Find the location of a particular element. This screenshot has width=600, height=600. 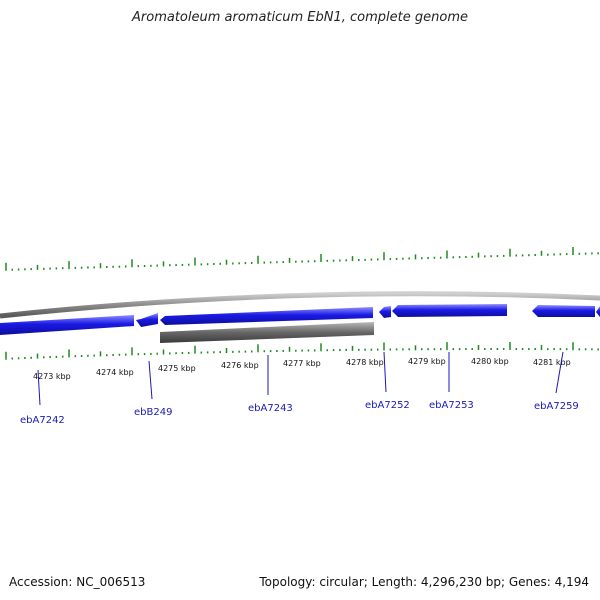

kbp-label: 4280 kbp is located at coordinates (490, 361).